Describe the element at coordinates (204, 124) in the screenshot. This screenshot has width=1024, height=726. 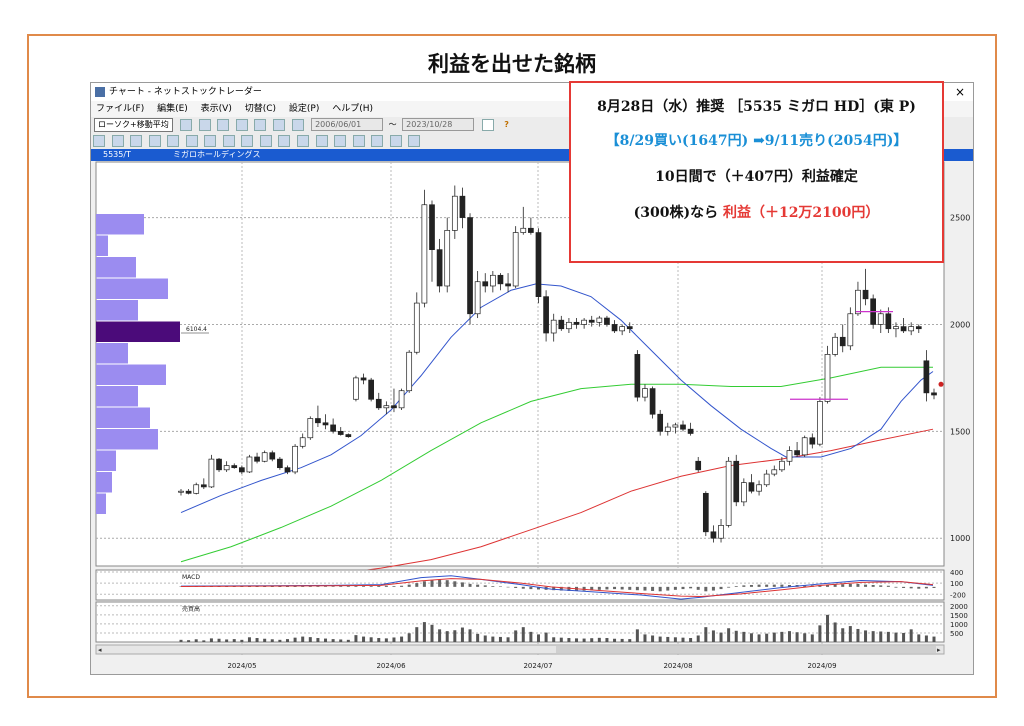
I see `weekly-chart-icon` at that location.